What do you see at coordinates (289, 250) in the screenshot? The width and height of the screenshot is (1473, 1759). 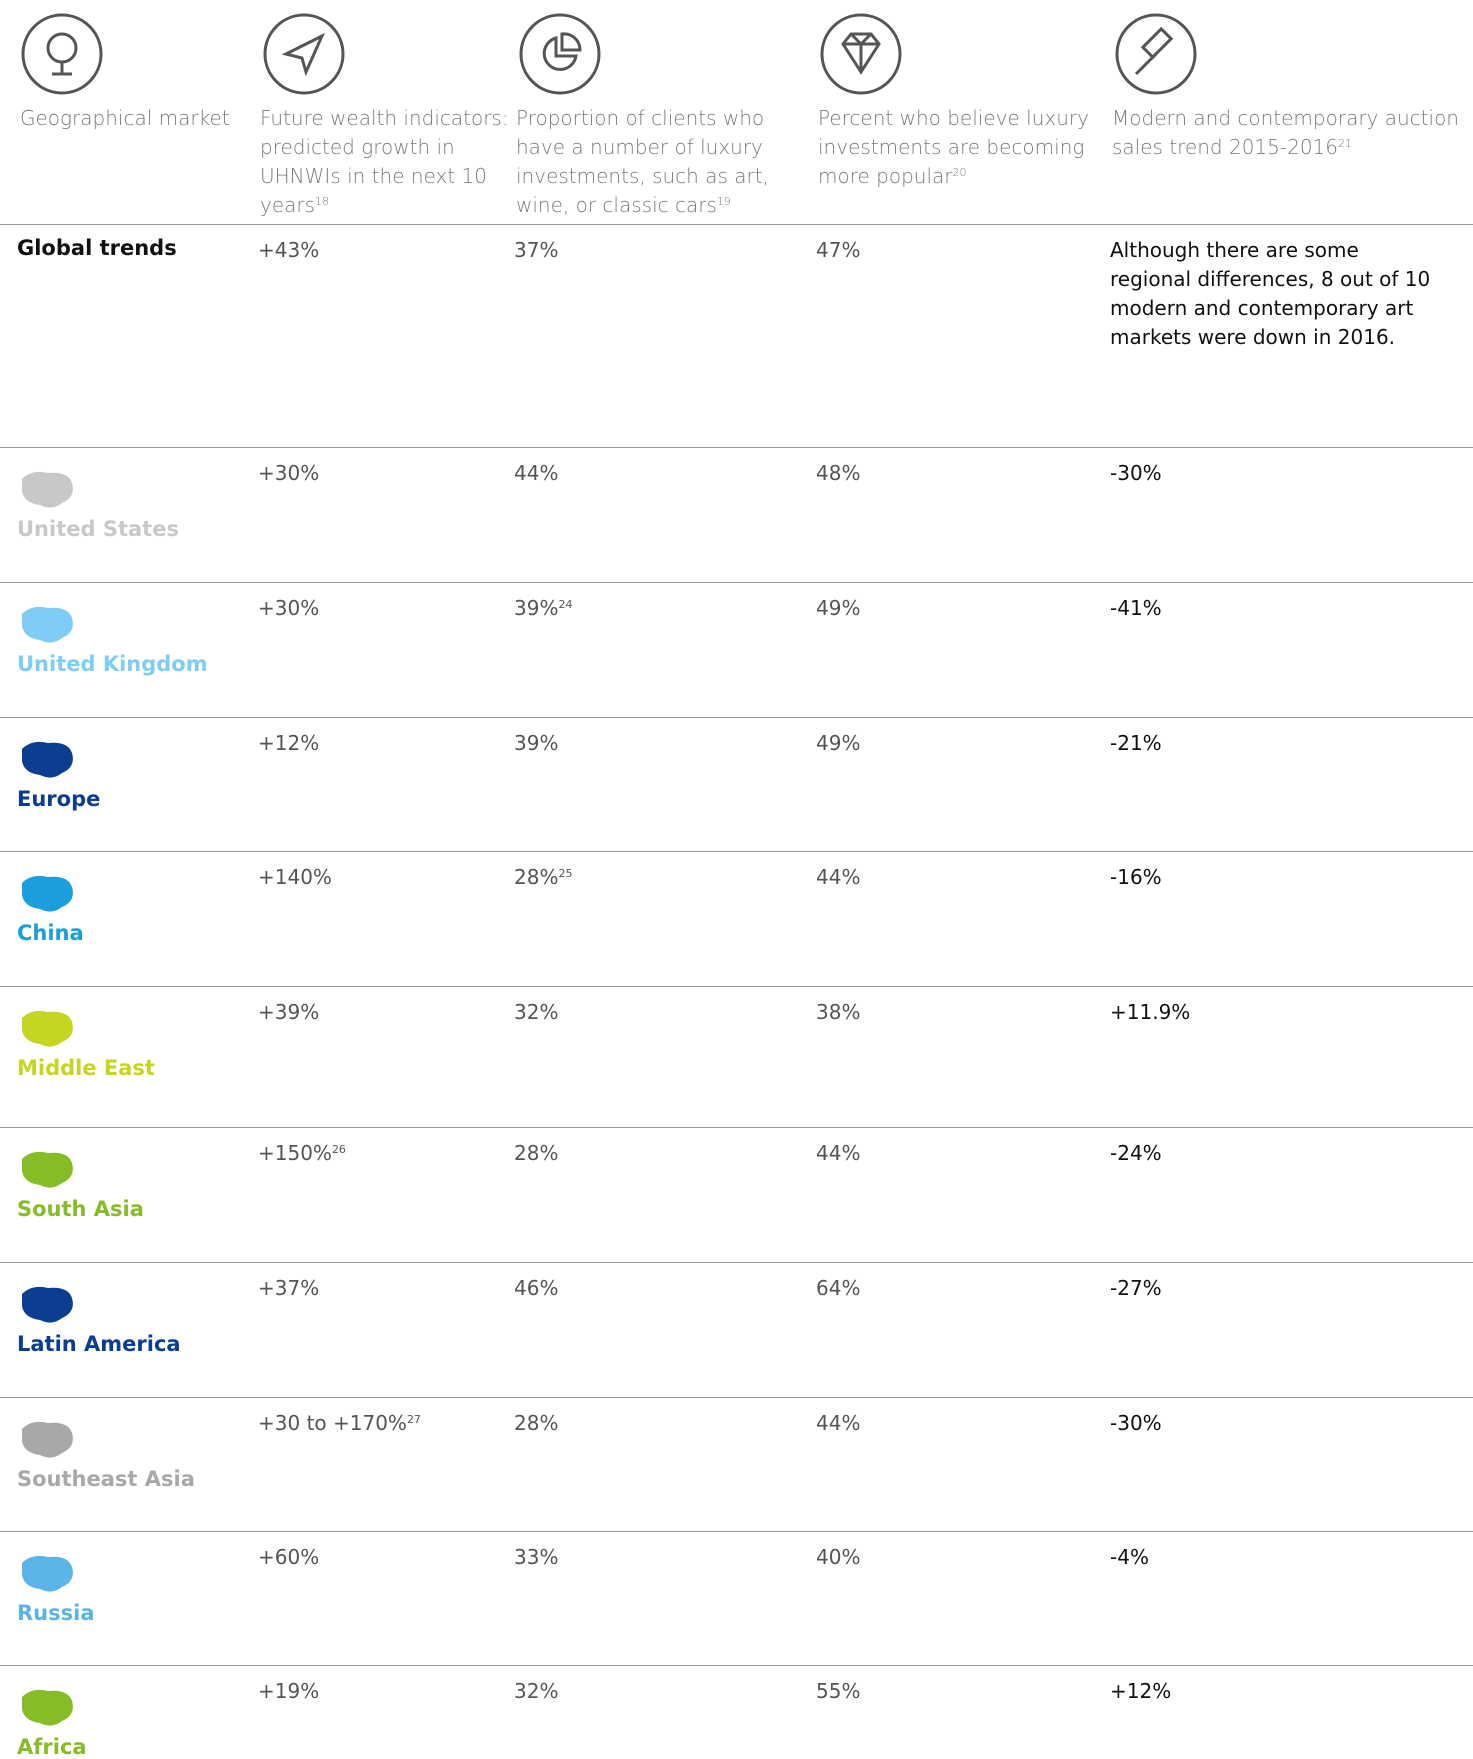 I see `text: +43%` at bounding box center [289, 250].